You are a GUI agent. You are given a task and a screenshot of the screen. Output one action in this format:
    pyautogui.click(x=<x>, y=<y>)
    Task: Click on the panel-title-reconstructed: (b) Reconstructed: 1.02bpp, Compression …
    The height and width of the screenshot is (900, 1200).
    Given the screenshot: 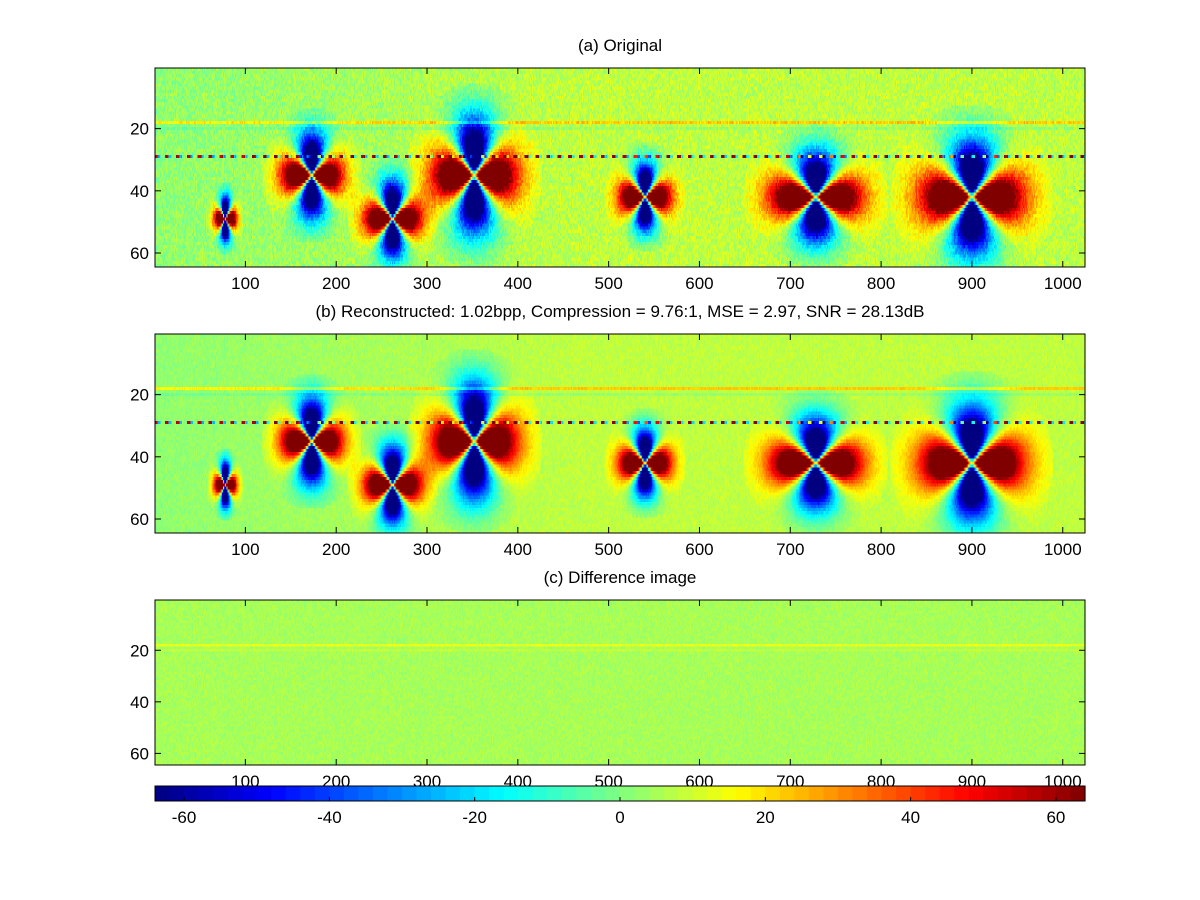 What is the action you would take?
    pyautogui.click(x=619, y=311)
    